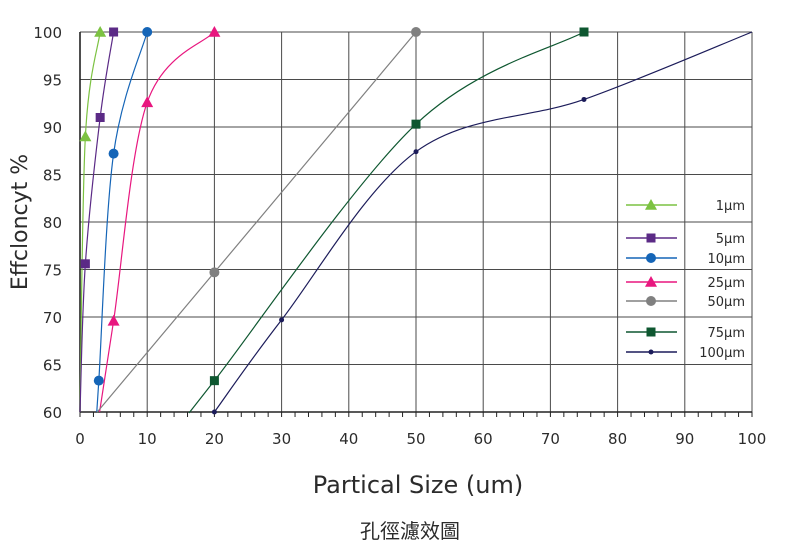 The width and height of the screenshot is (795, 554). Describe the element at coordinates (483, 439) in the screenshot. I see `x-tick-label: 60` at that location.